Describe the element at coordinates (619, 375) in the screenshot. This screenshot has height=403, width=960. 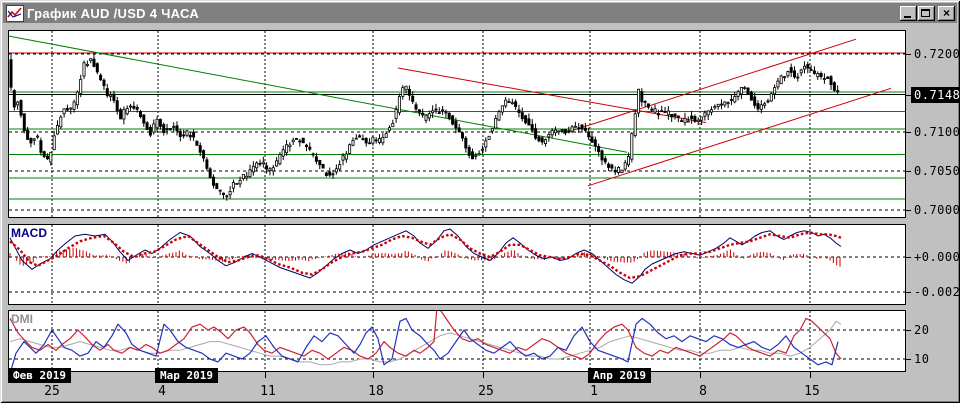
I see `month-badge: Апр 2019` at that location.